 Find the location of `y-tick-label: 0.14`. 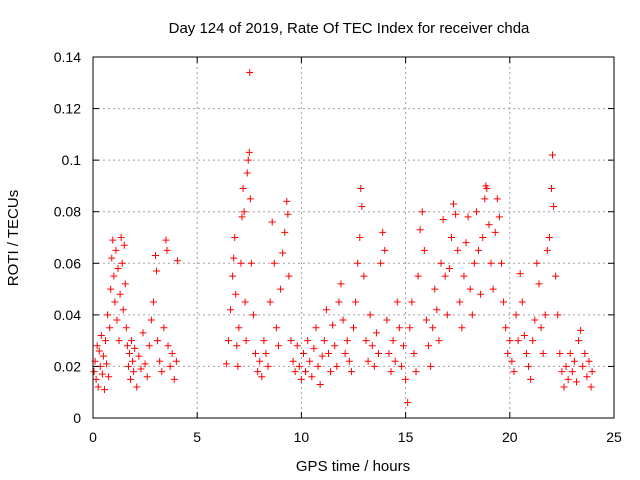

y-tick-label: 0.14 is located at coordinates (67, 57).